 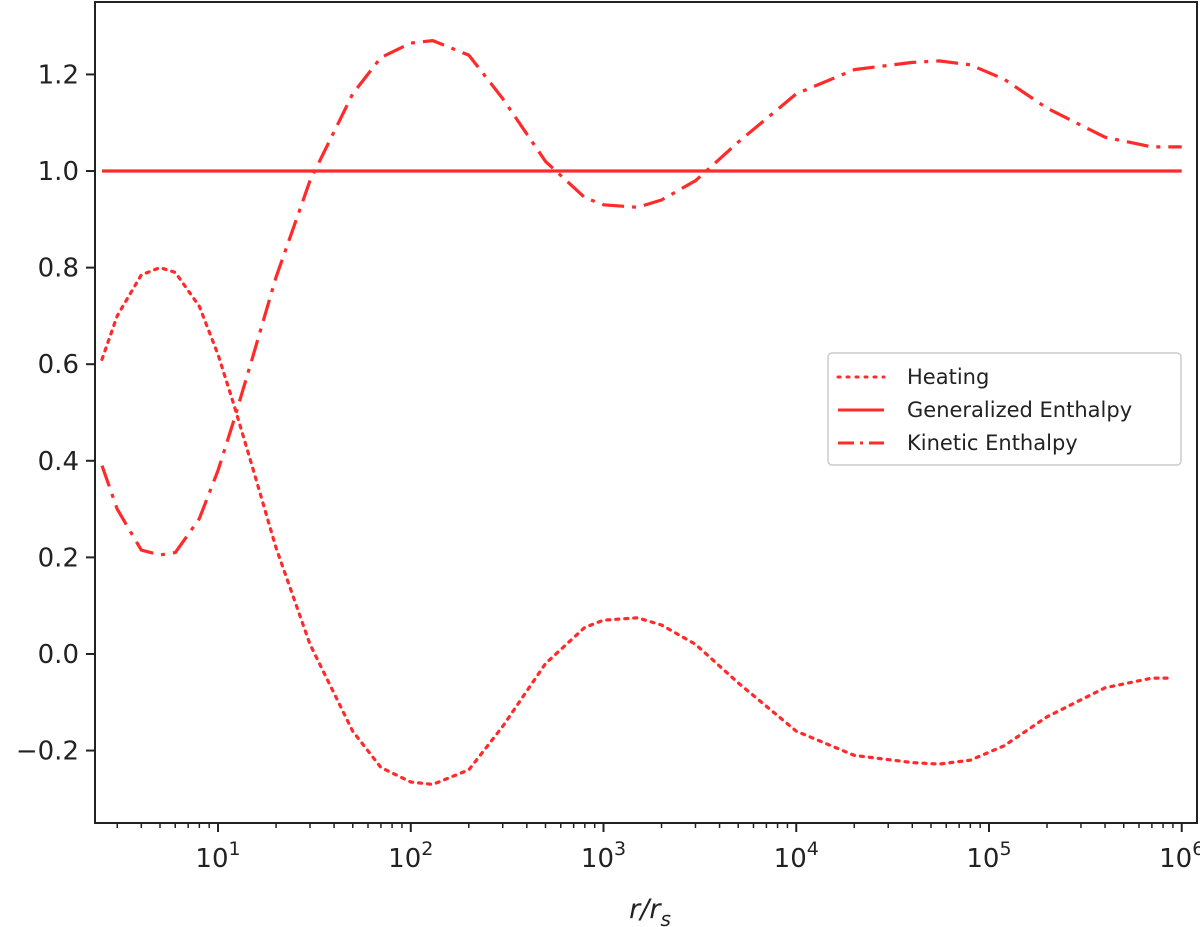 I want to click on y-axis: −0.2 0.0 0.2 0.4 0.6 0.8 1.0 1.2, so click(x=55, y=413).